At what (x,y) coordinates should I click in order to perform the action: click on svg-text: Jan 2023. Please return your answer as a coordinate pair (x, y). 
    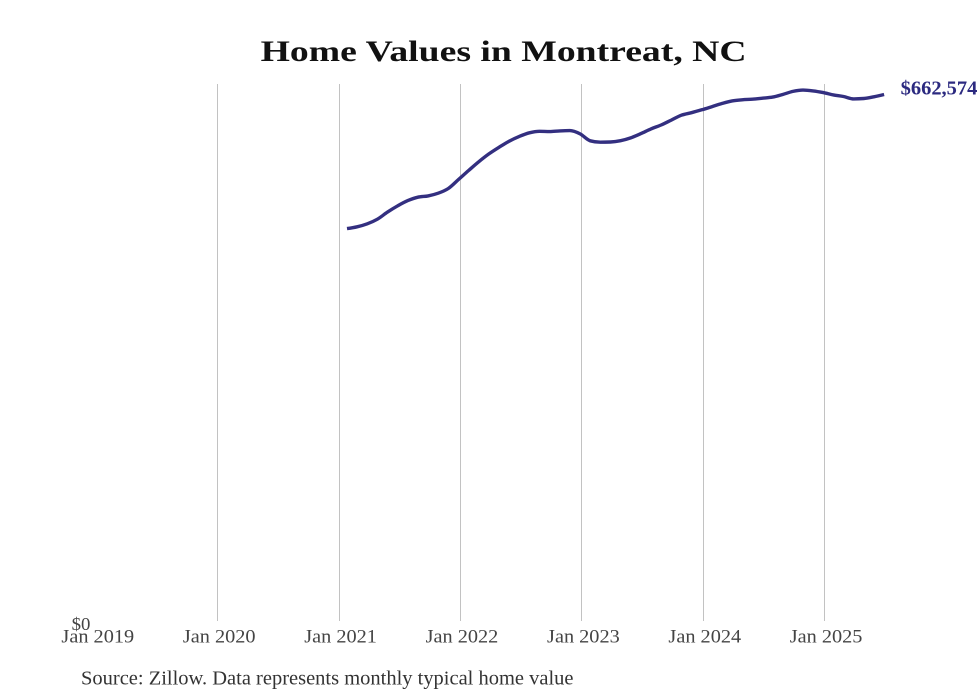
    Looking at the image, I should click on (583, 638).